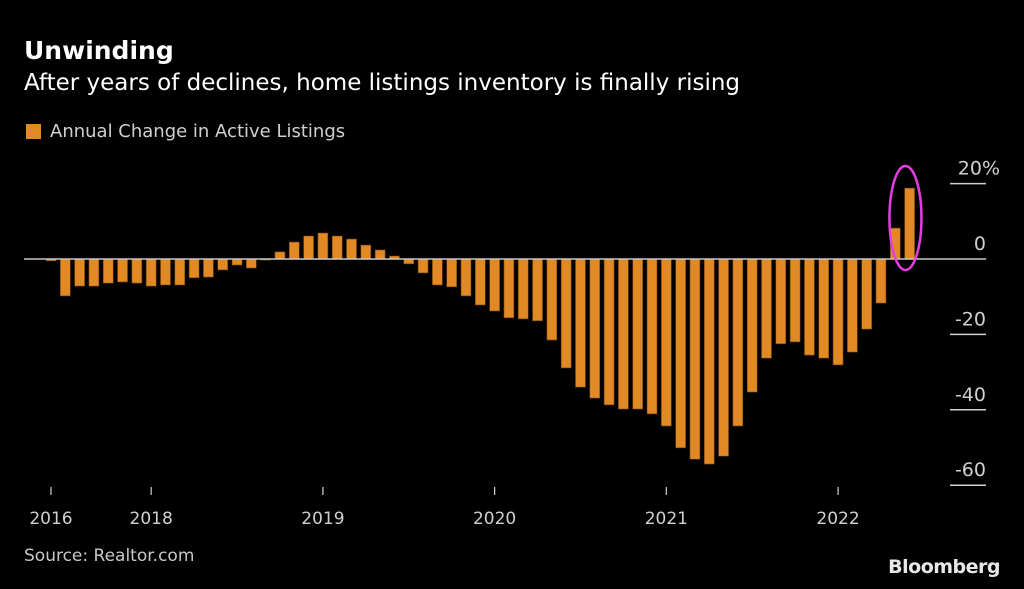  Describe the element at coordinates (980, 244) in the screenshot. I see `y-tick-label: 0` at that location.